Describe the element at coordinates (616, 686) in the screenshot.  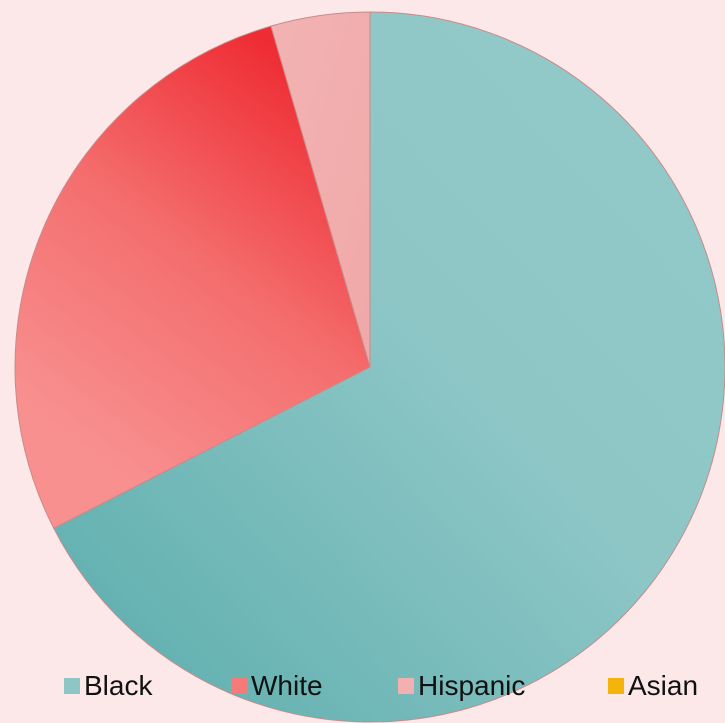
I see `legend-swatch-asian` at that location.